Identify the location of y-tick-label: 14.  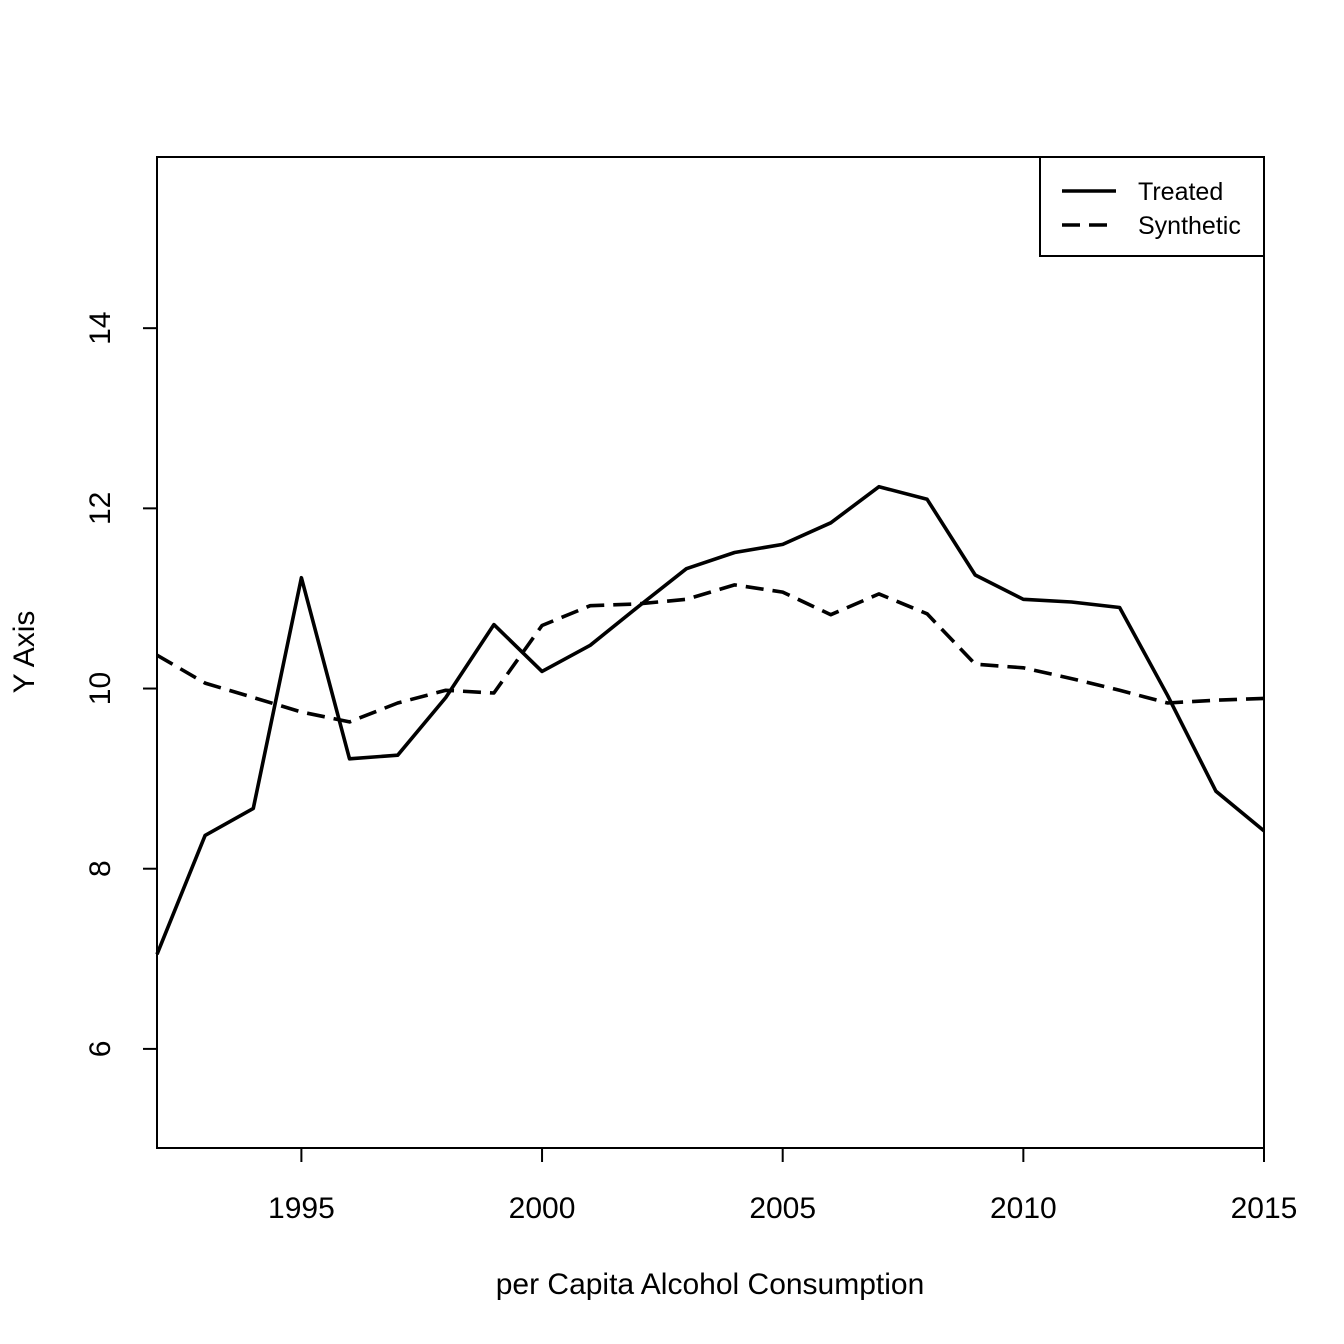
(100, 327).